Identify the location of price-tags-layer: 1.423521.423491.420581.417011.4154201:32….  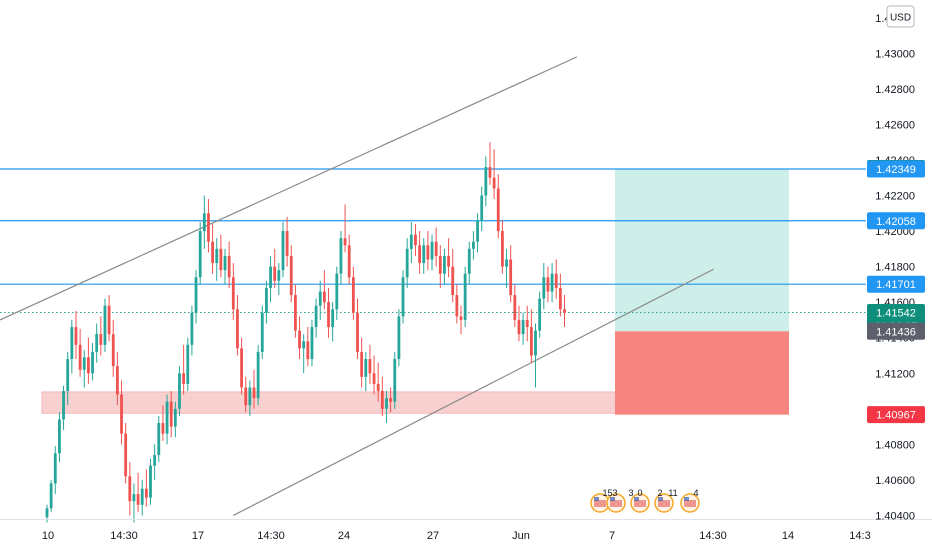
(896, 291).